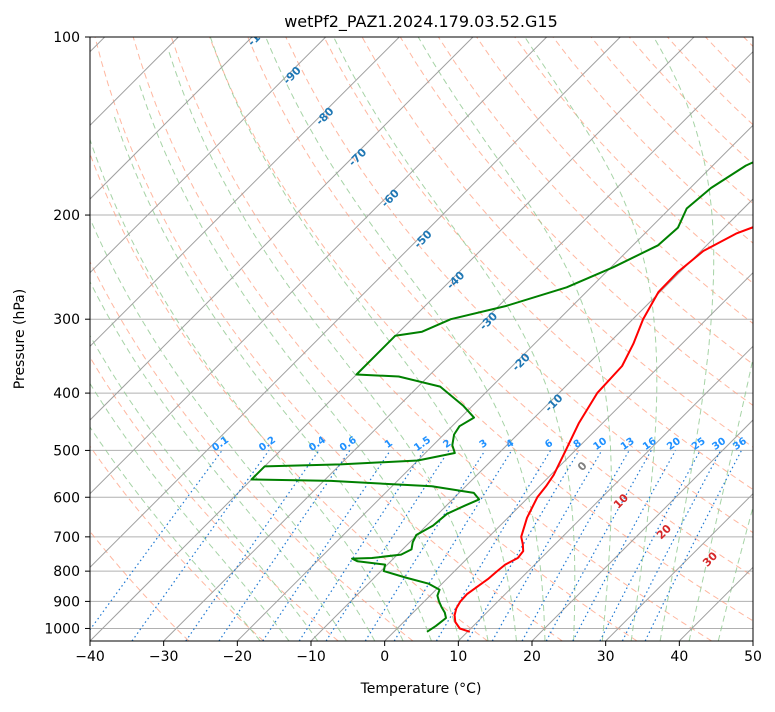  Describe the element at coordinates (421, 689) in the screenshot. I see `x-axis-label: Temperature (°C)` at that location.